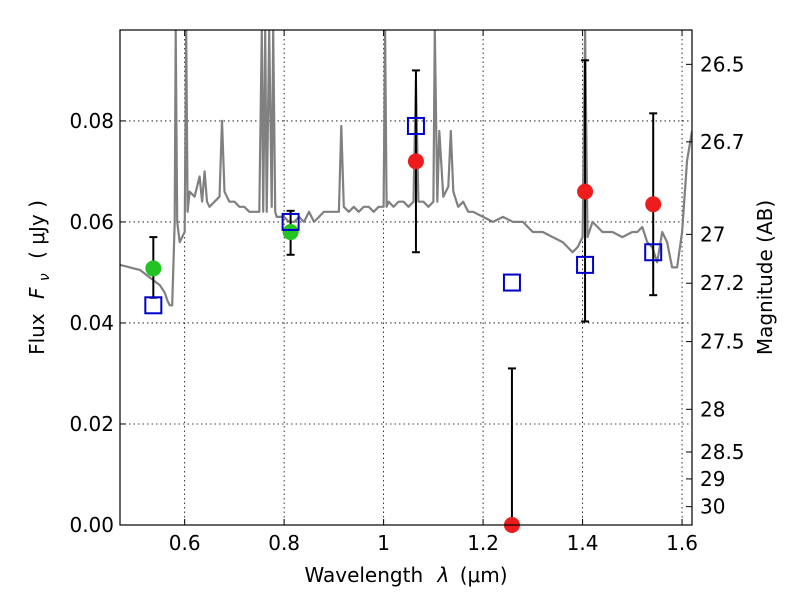 Image resolution: width=800 pixels, height=600 pixels. I want to click on magnitude-tick-label: 27.5, so click(722, 342).